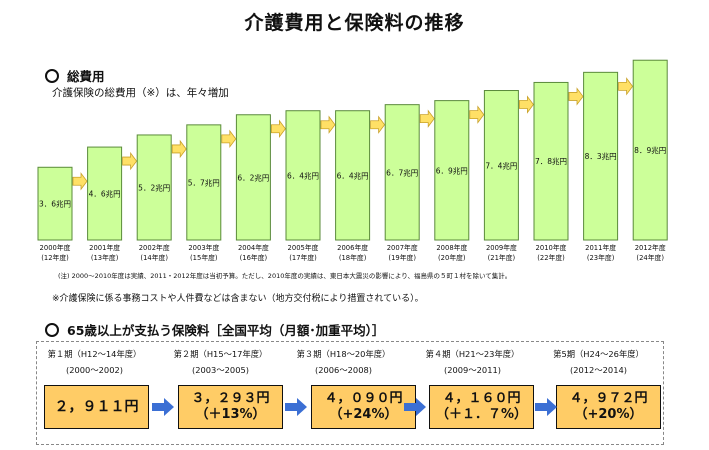 The width and height of the screenshot is (709, 450). What do you see at coordinates (226, 330) in the screenshot?
I see `section-premium-label: 65歳以上が支払う保険料［全国平均（月額･加重平均）］` at bounding box center [226, 330].